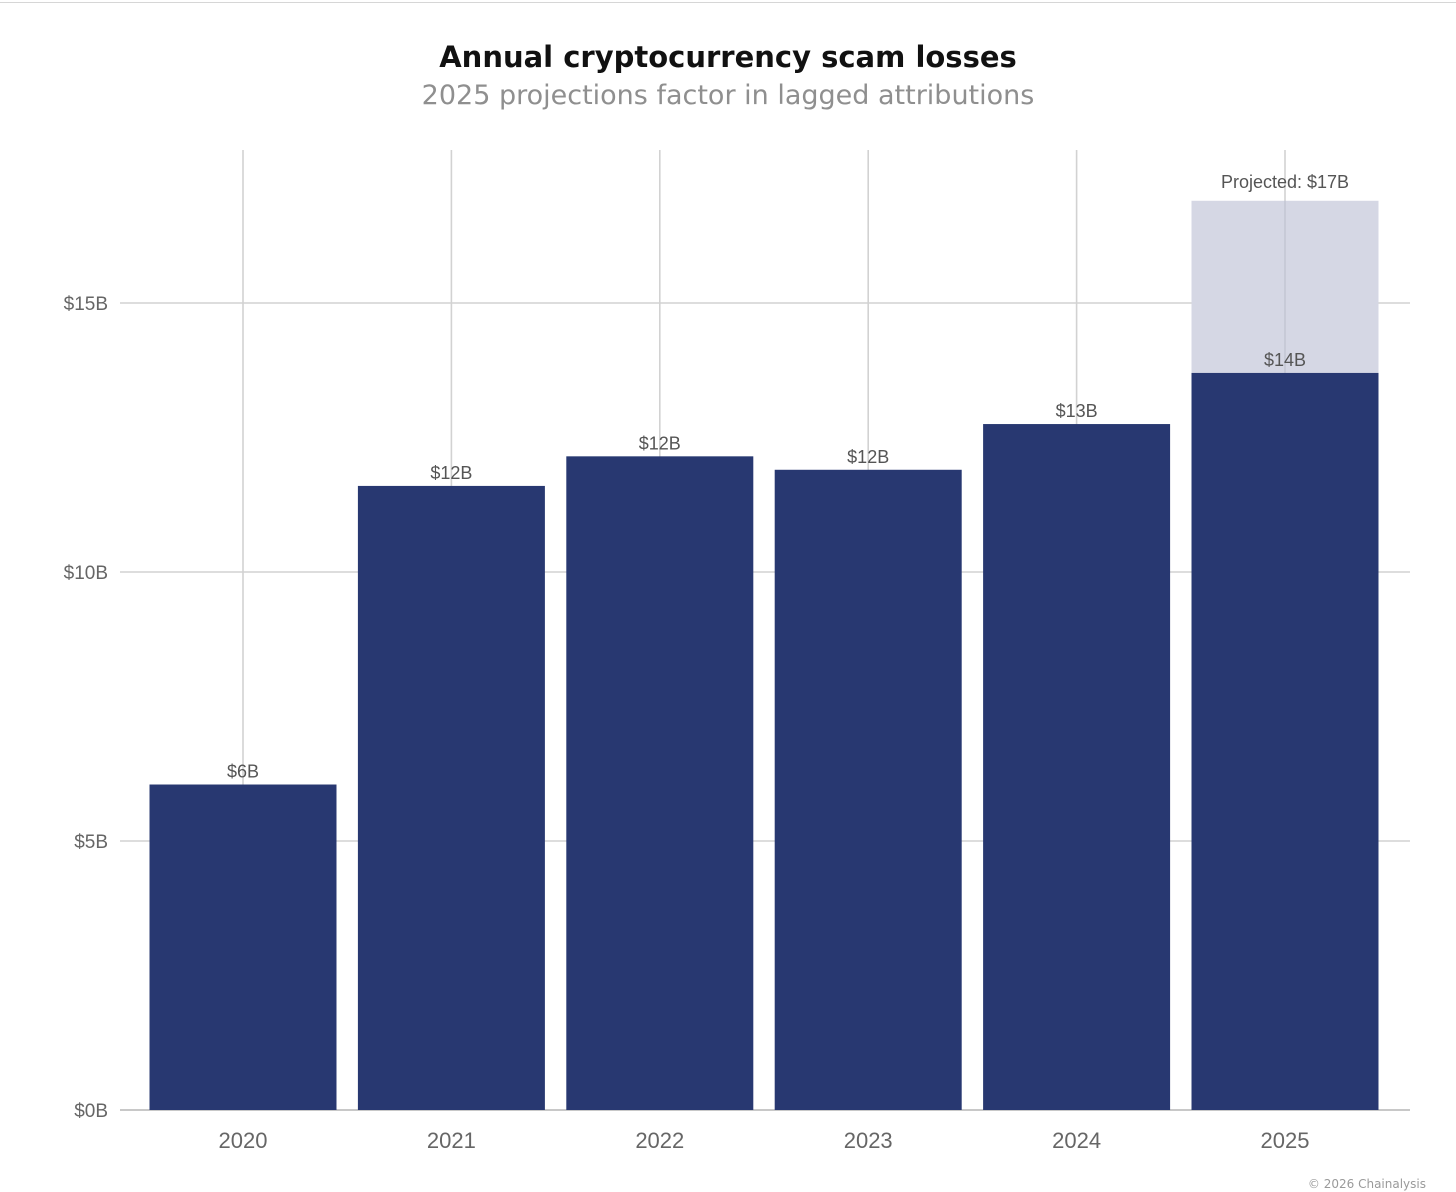 The height and width of the screenshot is (1192, 1456). What do you see at coordinates (1285, 1140) in the screenshot?
I see `x-tick-label: 2025` at bounding box center [1285, 1140].